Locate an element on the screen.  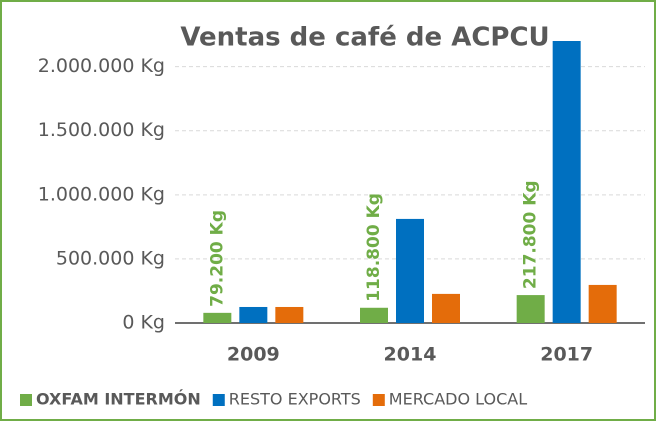
legend-label: MERCADO LOCAL is located at coordinates (458, 399).